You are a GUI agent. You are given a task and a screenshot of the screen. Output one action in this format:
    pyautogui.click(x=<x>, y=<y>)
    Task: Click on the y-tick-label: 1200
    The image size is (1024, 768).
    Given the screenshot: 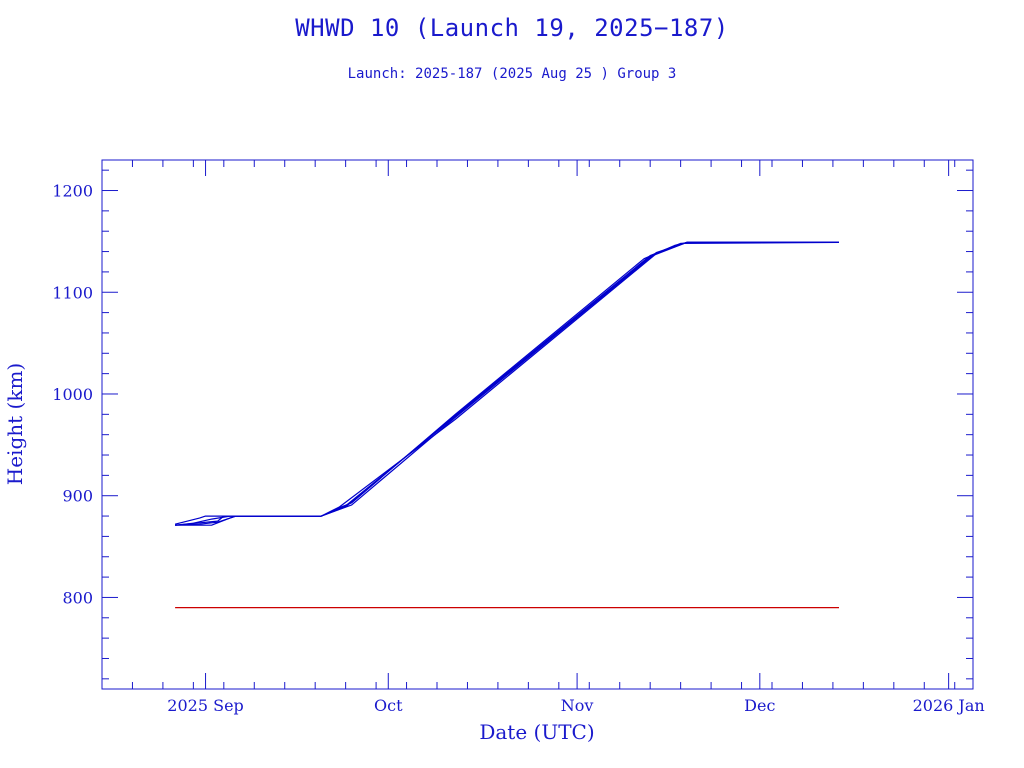 What is the action you would take?
    pyautogui.click(x=72, y=191)
    